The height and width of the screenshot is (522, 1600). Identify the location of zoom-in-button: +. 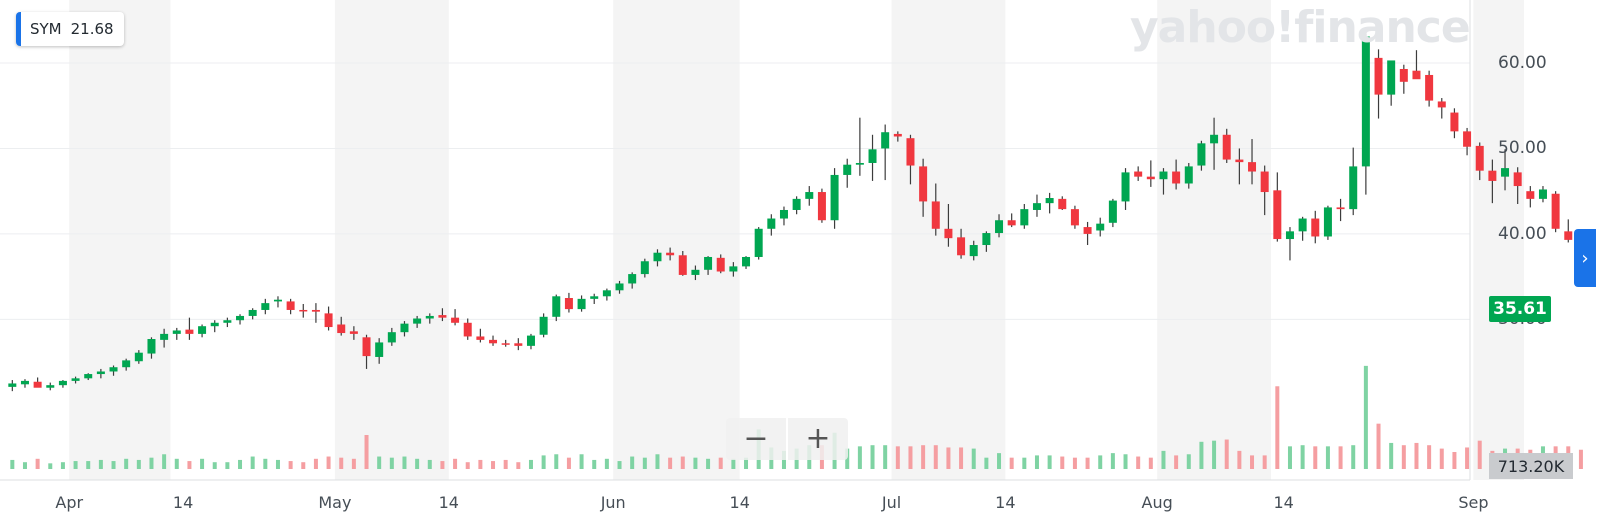
(818, 439).